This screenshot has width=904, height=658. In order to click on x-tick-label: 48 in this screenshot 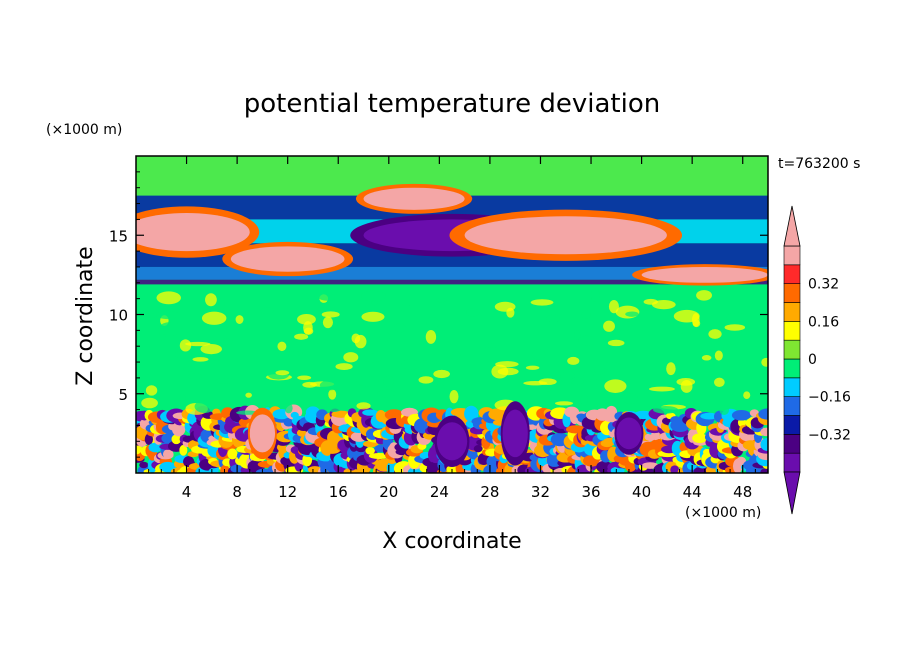, I will do `click(742, 492)`.